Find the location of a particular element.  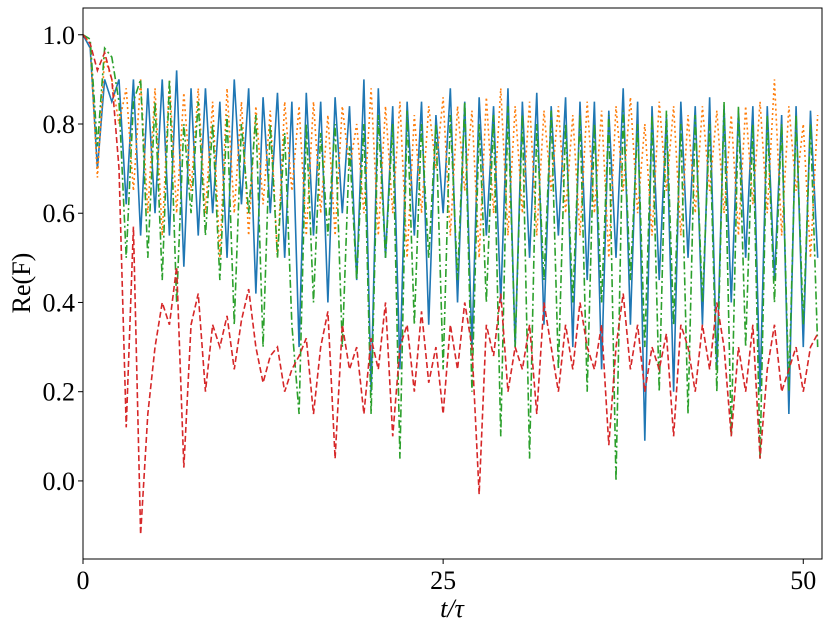

y-tick-label: 0.4 is located at coordinates (59, 302).